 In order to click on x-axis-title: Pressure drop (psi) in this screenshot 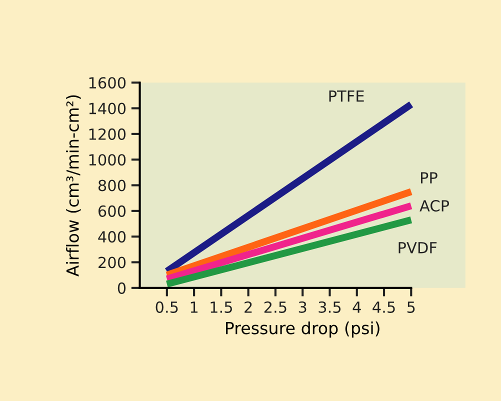, I will do `click(303, 329)`.